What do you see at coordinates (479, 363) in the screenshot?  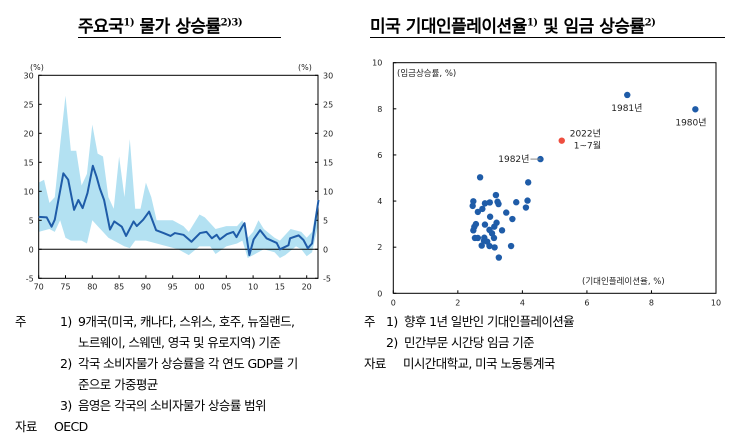 I see `footnote-text: 미시간대학교, 미국 노동통계국` at bounding box center [479, 363].